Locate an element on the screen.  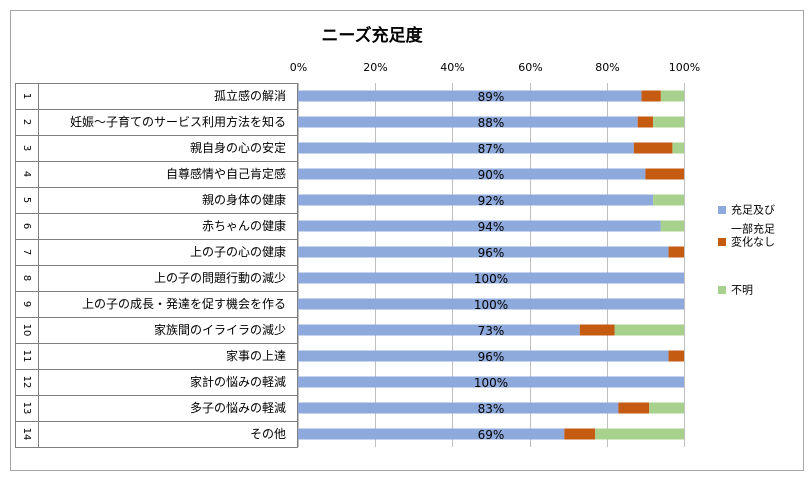
category-label: 上の子の成長・発達を促す機会を作る is located at coordinates (184, 303).